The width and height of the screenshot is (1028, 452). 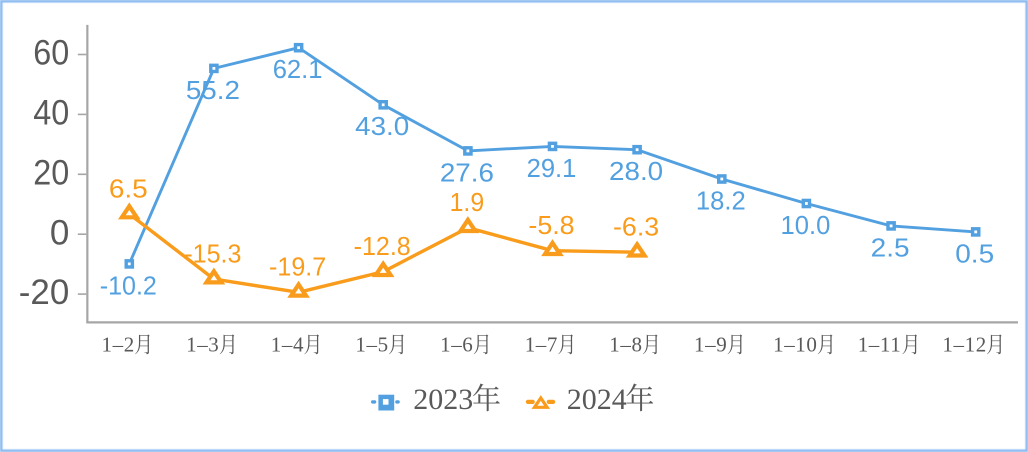 What do you see at coordinates (467, 202) in the screenshot?
I see `svg-text: 1.9` at bounding box center [467, 202].